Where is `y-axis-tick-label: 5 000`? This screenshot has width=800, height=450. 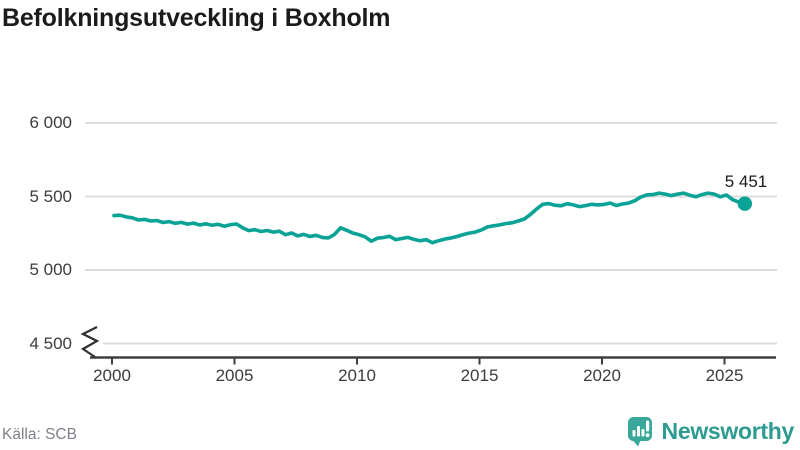
y-axis-tick-label: 5 000 is located at coordinates (50, 269).